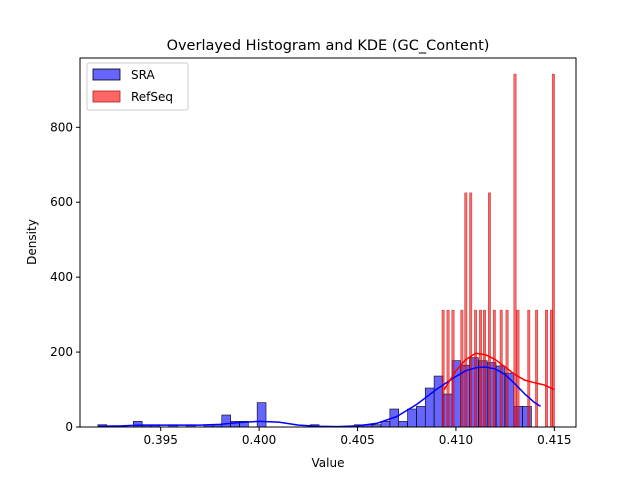 This screenshot has width=640, height=480. What do you see at coordinates (328, 46) in the screenshot?
I see `chart-title: Overlayed Histogram and KDE (GC_Content)` at bounding box center [328, 46].